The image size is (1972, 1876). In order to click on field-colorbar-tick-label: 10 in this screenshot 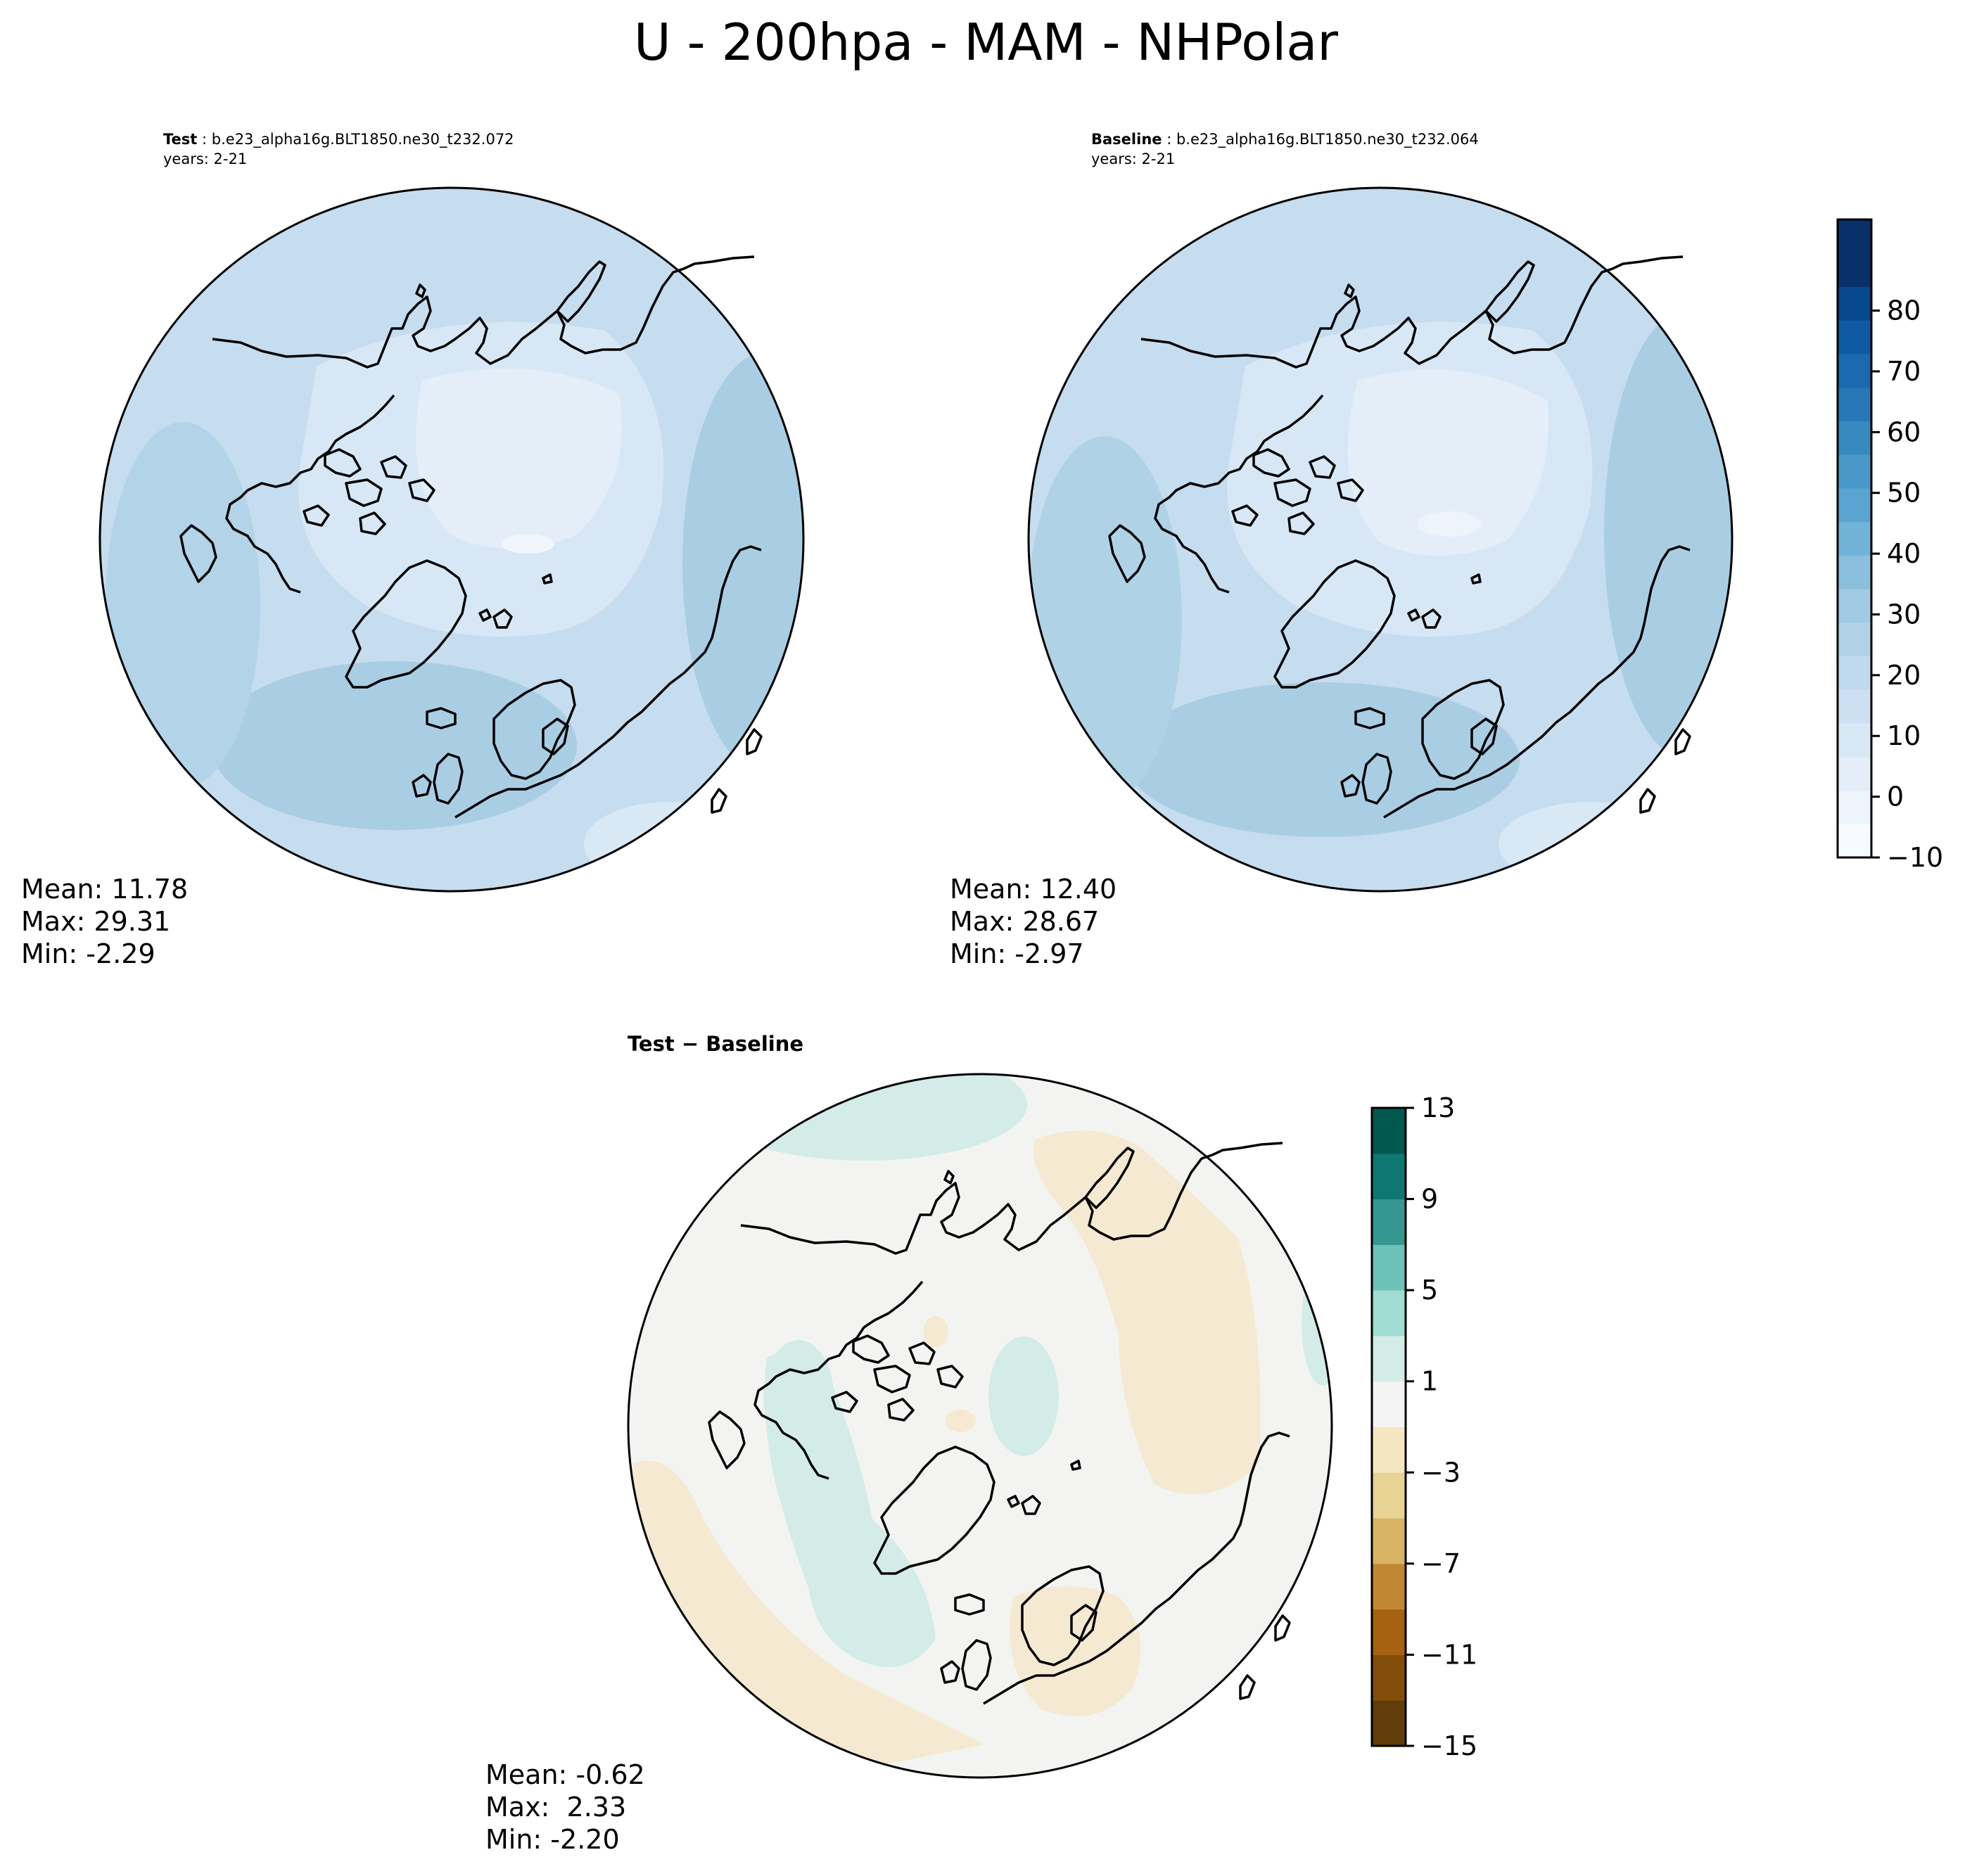, I will do `click(1904, 736)`.